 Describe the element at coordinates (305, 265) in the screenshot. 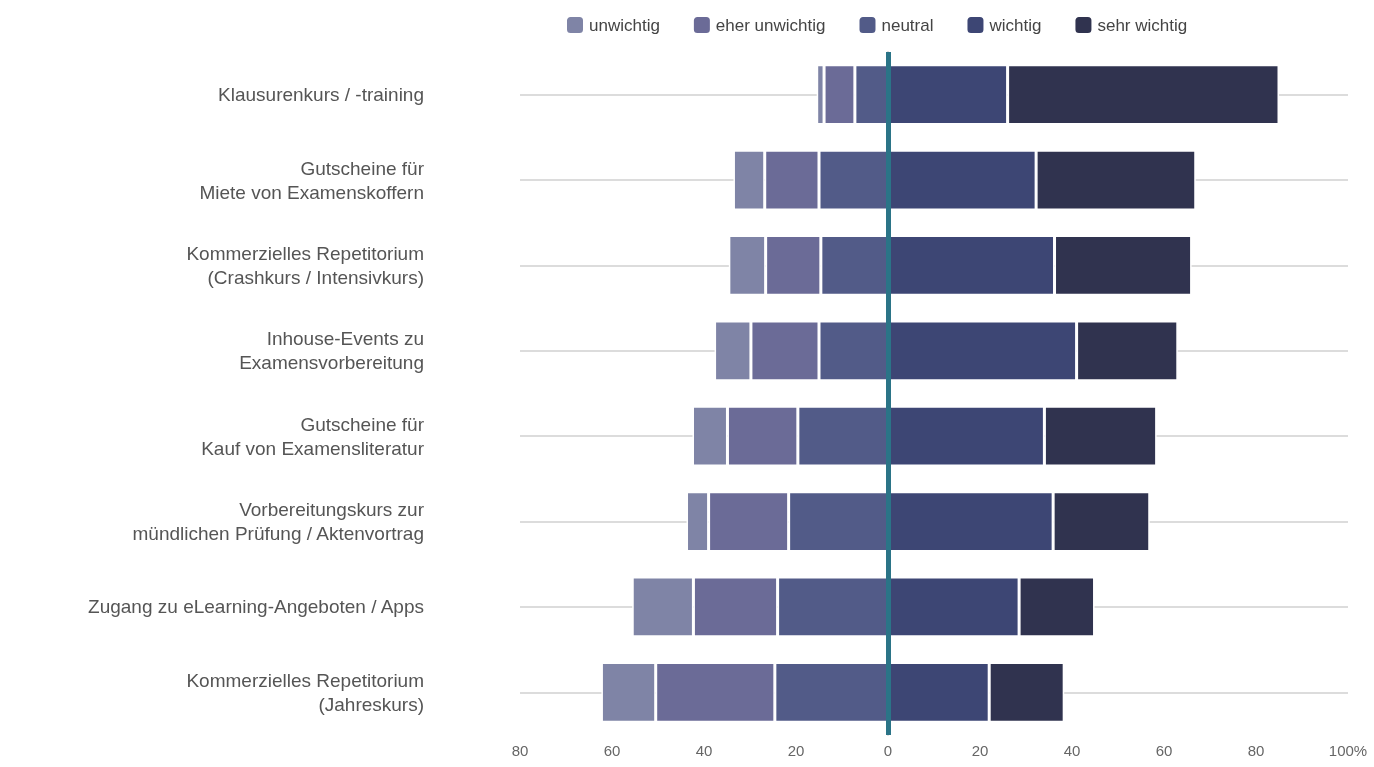

I see `y-tick-label: Kommerzielles Repetitorium (Crashkurs / Intensivkurs)` at that location.